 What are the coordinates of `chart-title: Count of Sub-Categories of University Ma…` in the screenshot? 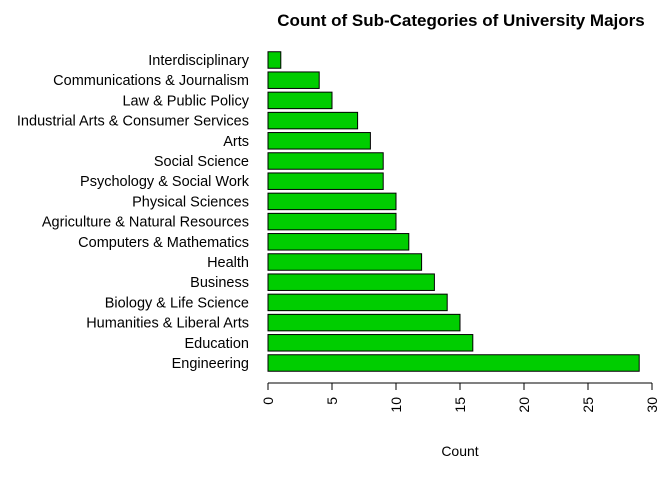 It's located at (460, 20).